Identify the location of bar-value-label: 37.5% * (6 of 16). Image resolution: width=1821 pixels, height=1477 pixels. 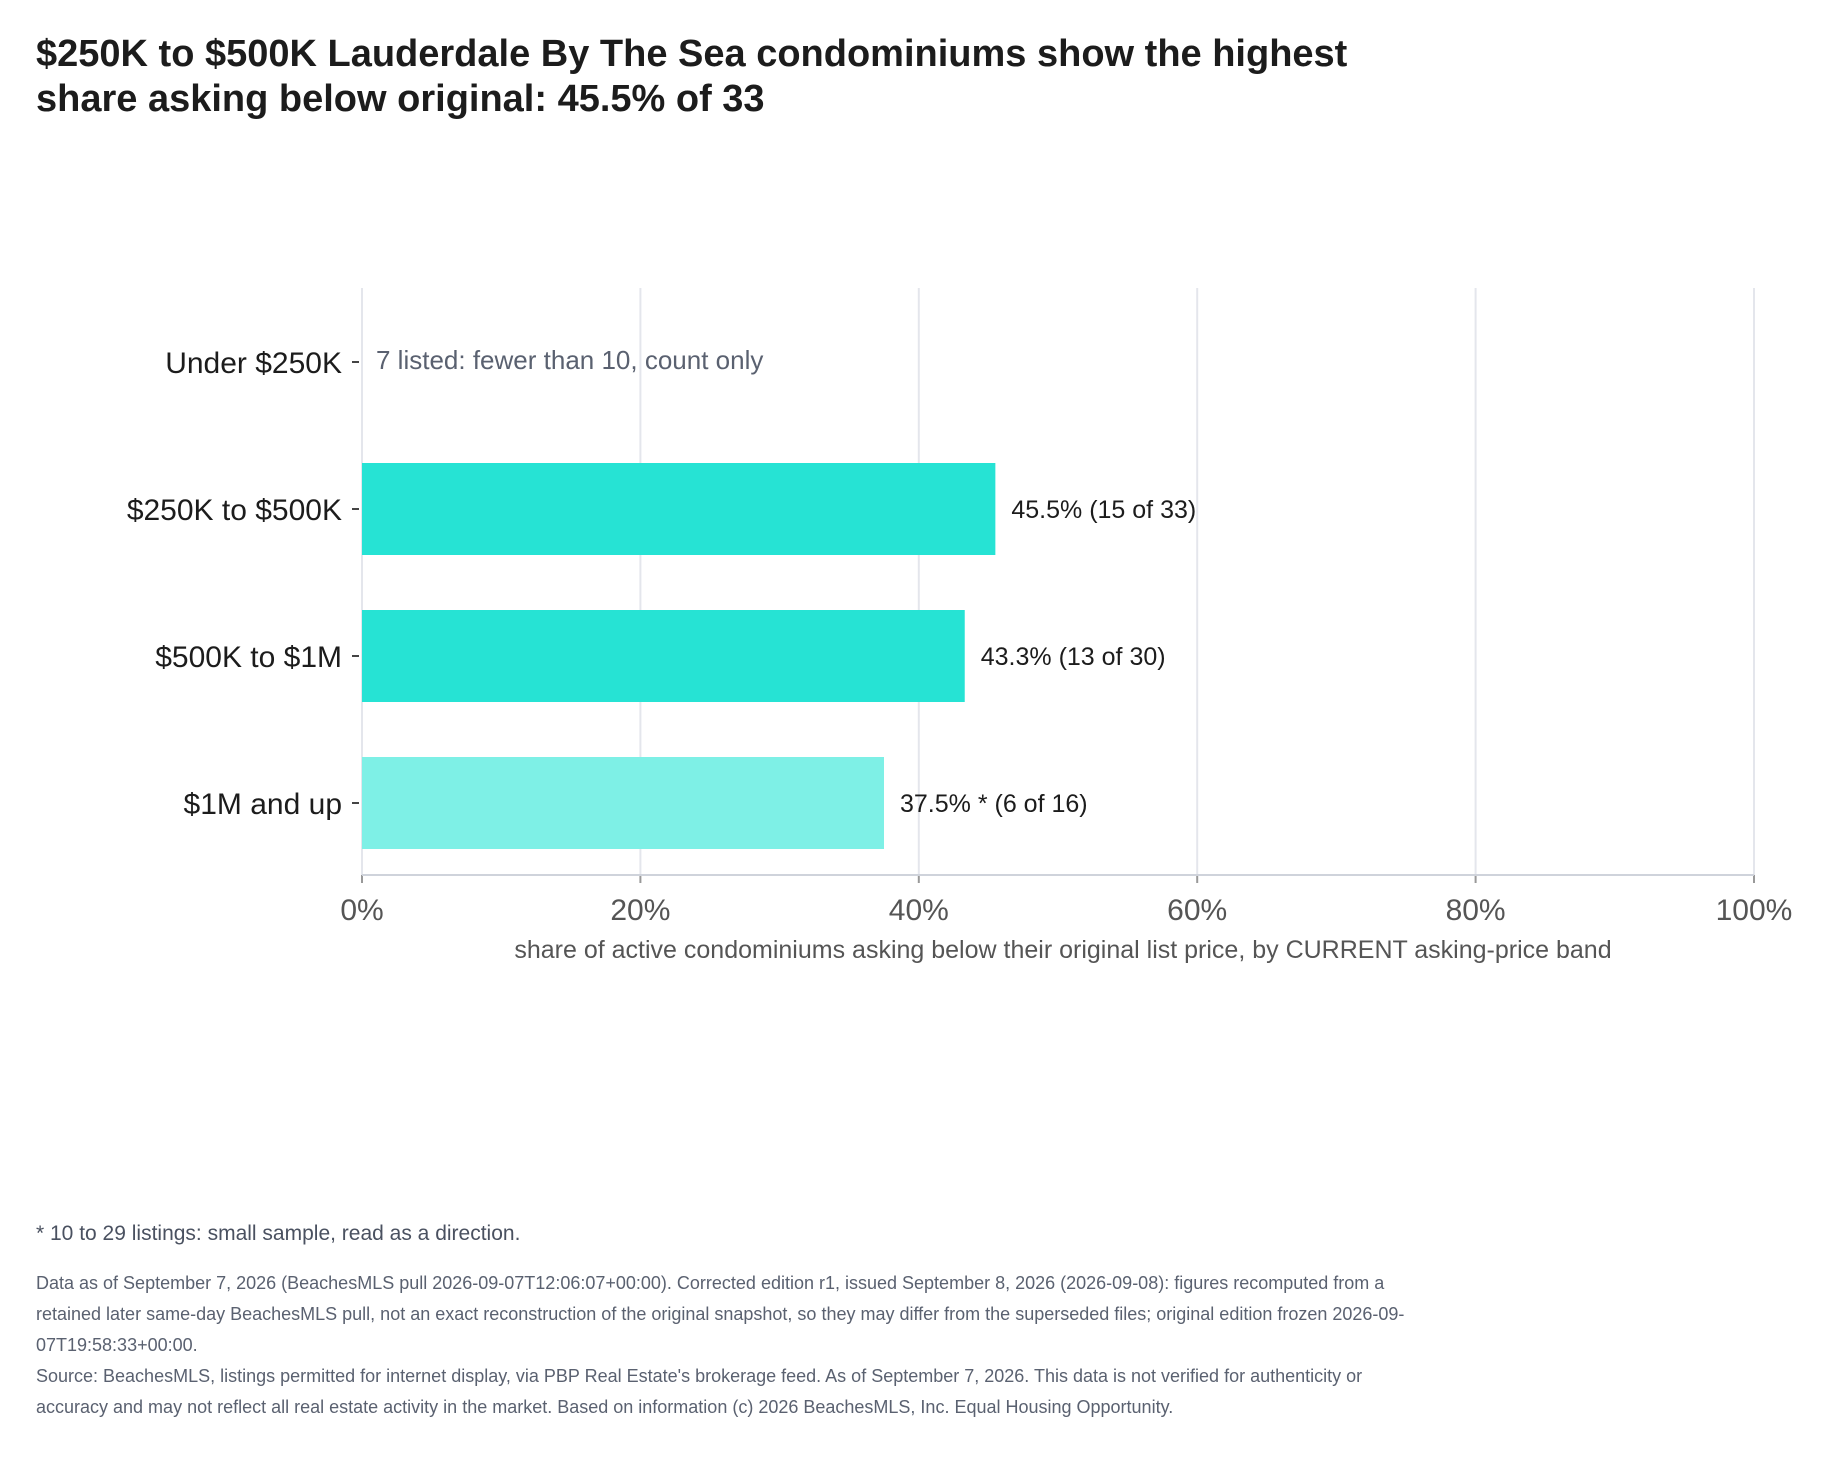
(994, 804).